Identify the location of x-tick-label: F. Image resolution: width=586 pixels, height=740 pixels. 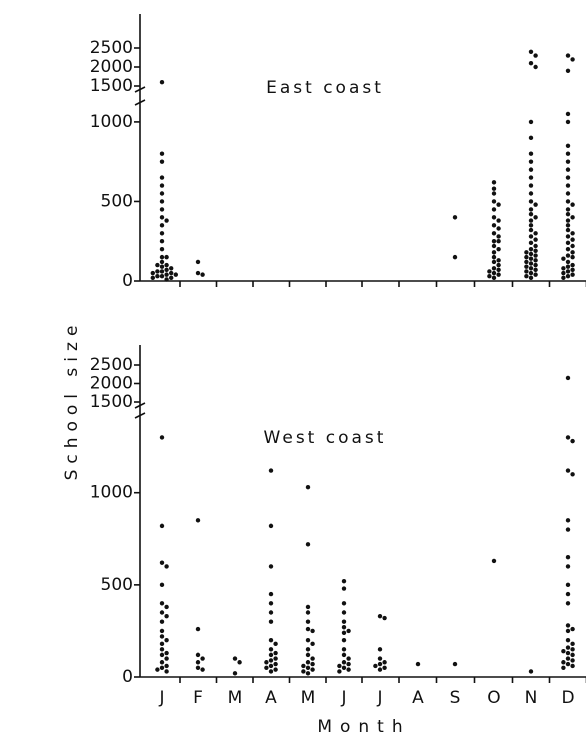
(198, 698).